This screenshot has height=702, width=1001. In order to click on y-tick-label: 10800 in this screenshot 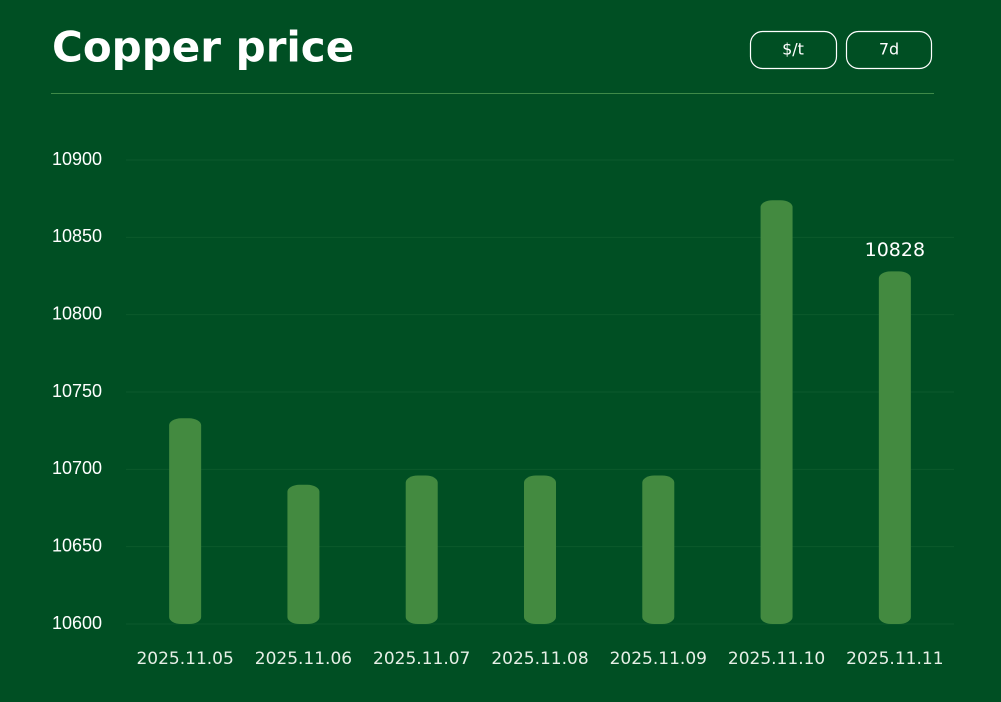, I will do `click(77, 313)`.